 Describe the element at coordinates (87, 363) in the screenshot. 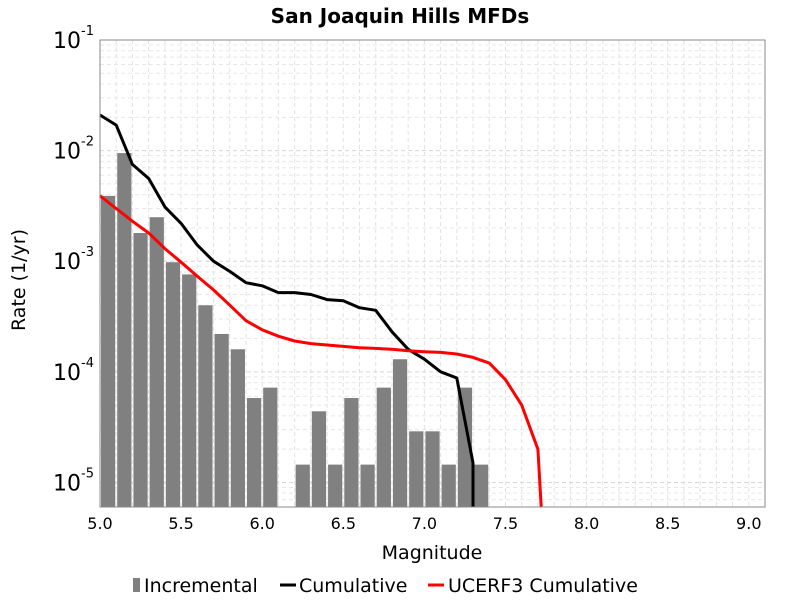

I see `y-tick-exponent: -4` at that location.